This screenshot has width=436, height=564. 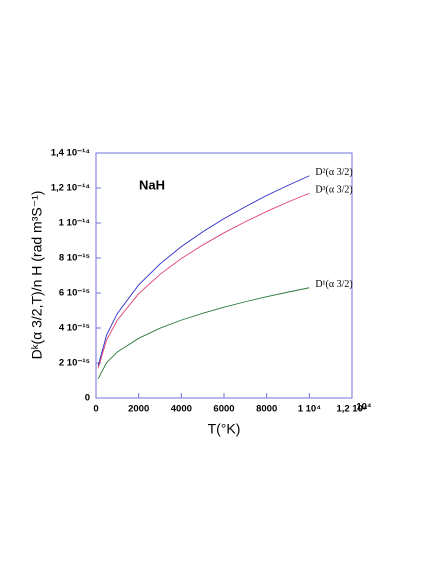 I want to click on x-tick-label: 2000, so click(x=138, y=409).